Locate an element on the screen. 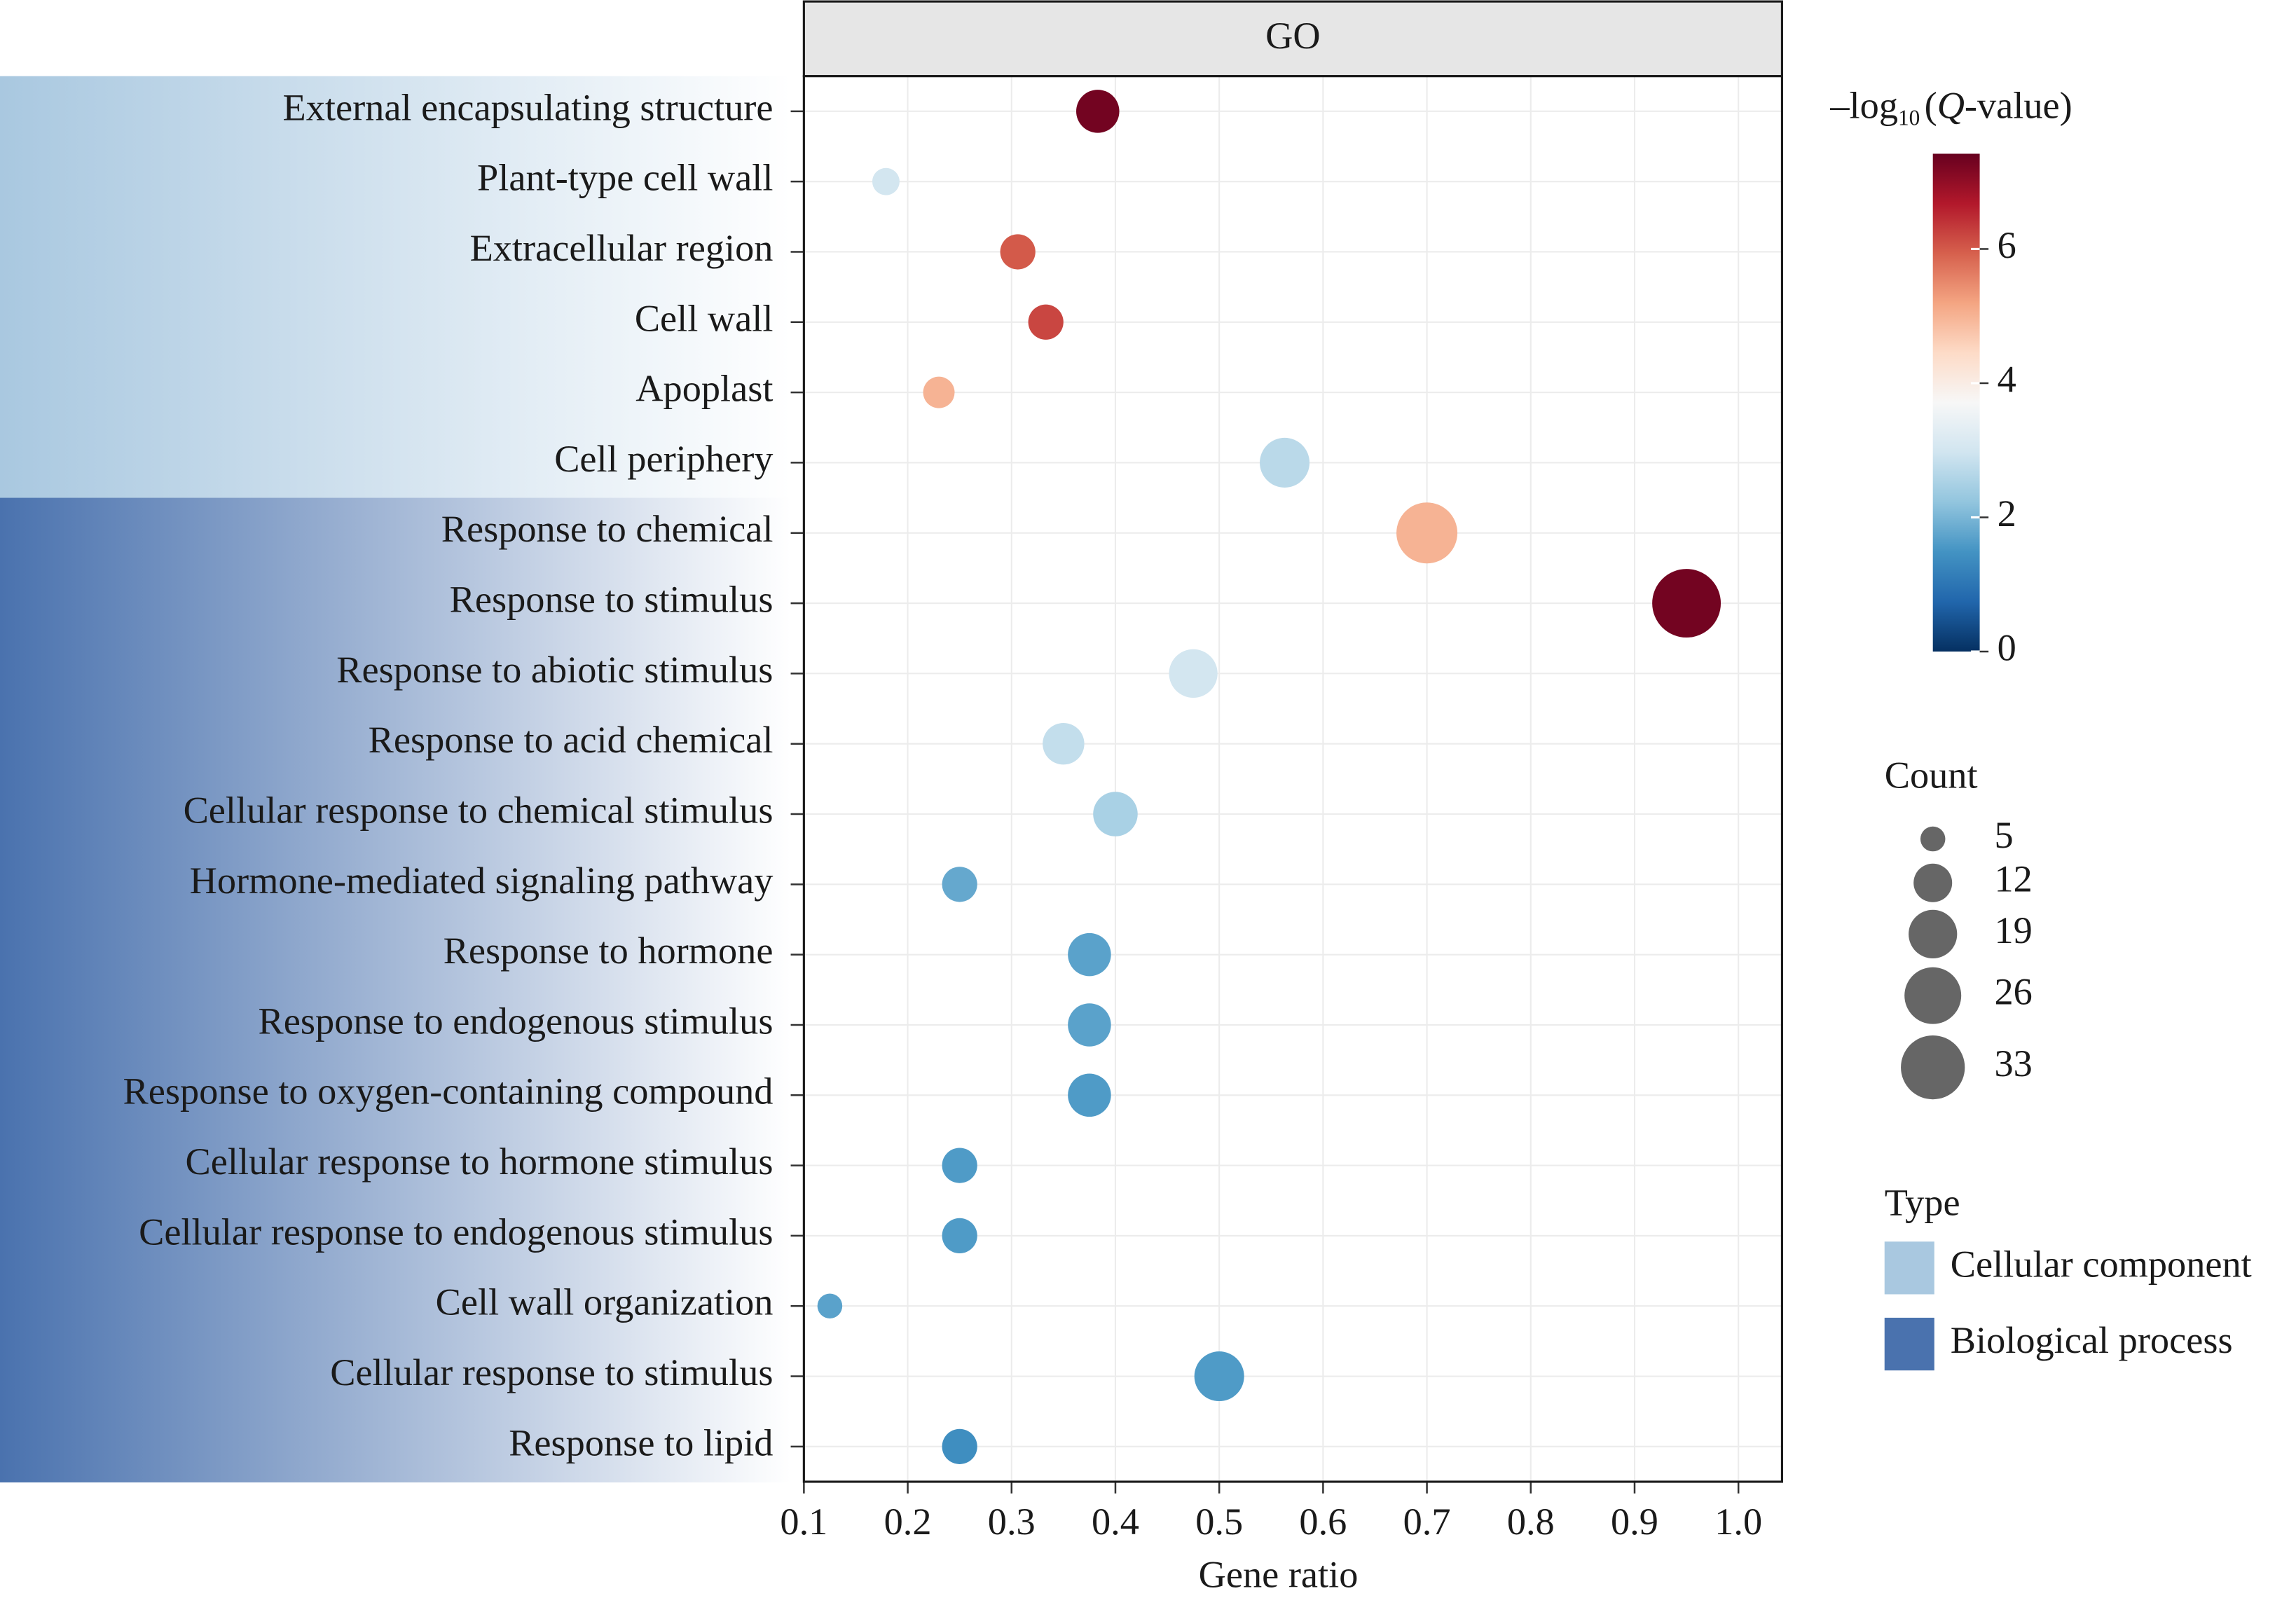  x-tick-label: 0.2 is located at coordinates (908, 1522).